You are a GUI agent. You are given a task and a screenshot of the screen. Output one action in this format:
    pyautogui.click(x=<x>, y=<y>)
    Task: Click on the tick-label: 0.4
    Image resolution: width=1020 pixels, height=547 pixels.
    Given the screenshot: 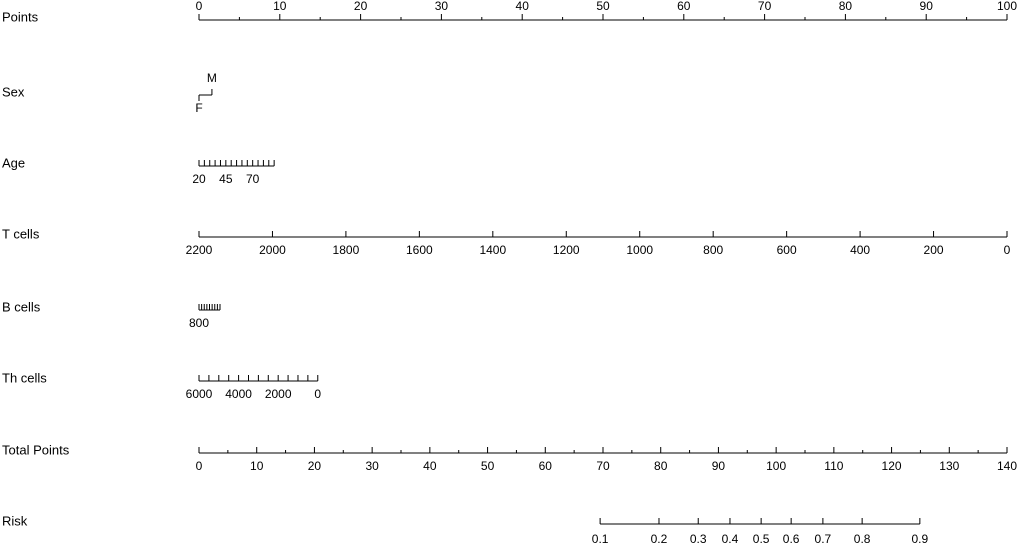 What is the action you would take?
    pyautogui.click(x=730, y=539)
    